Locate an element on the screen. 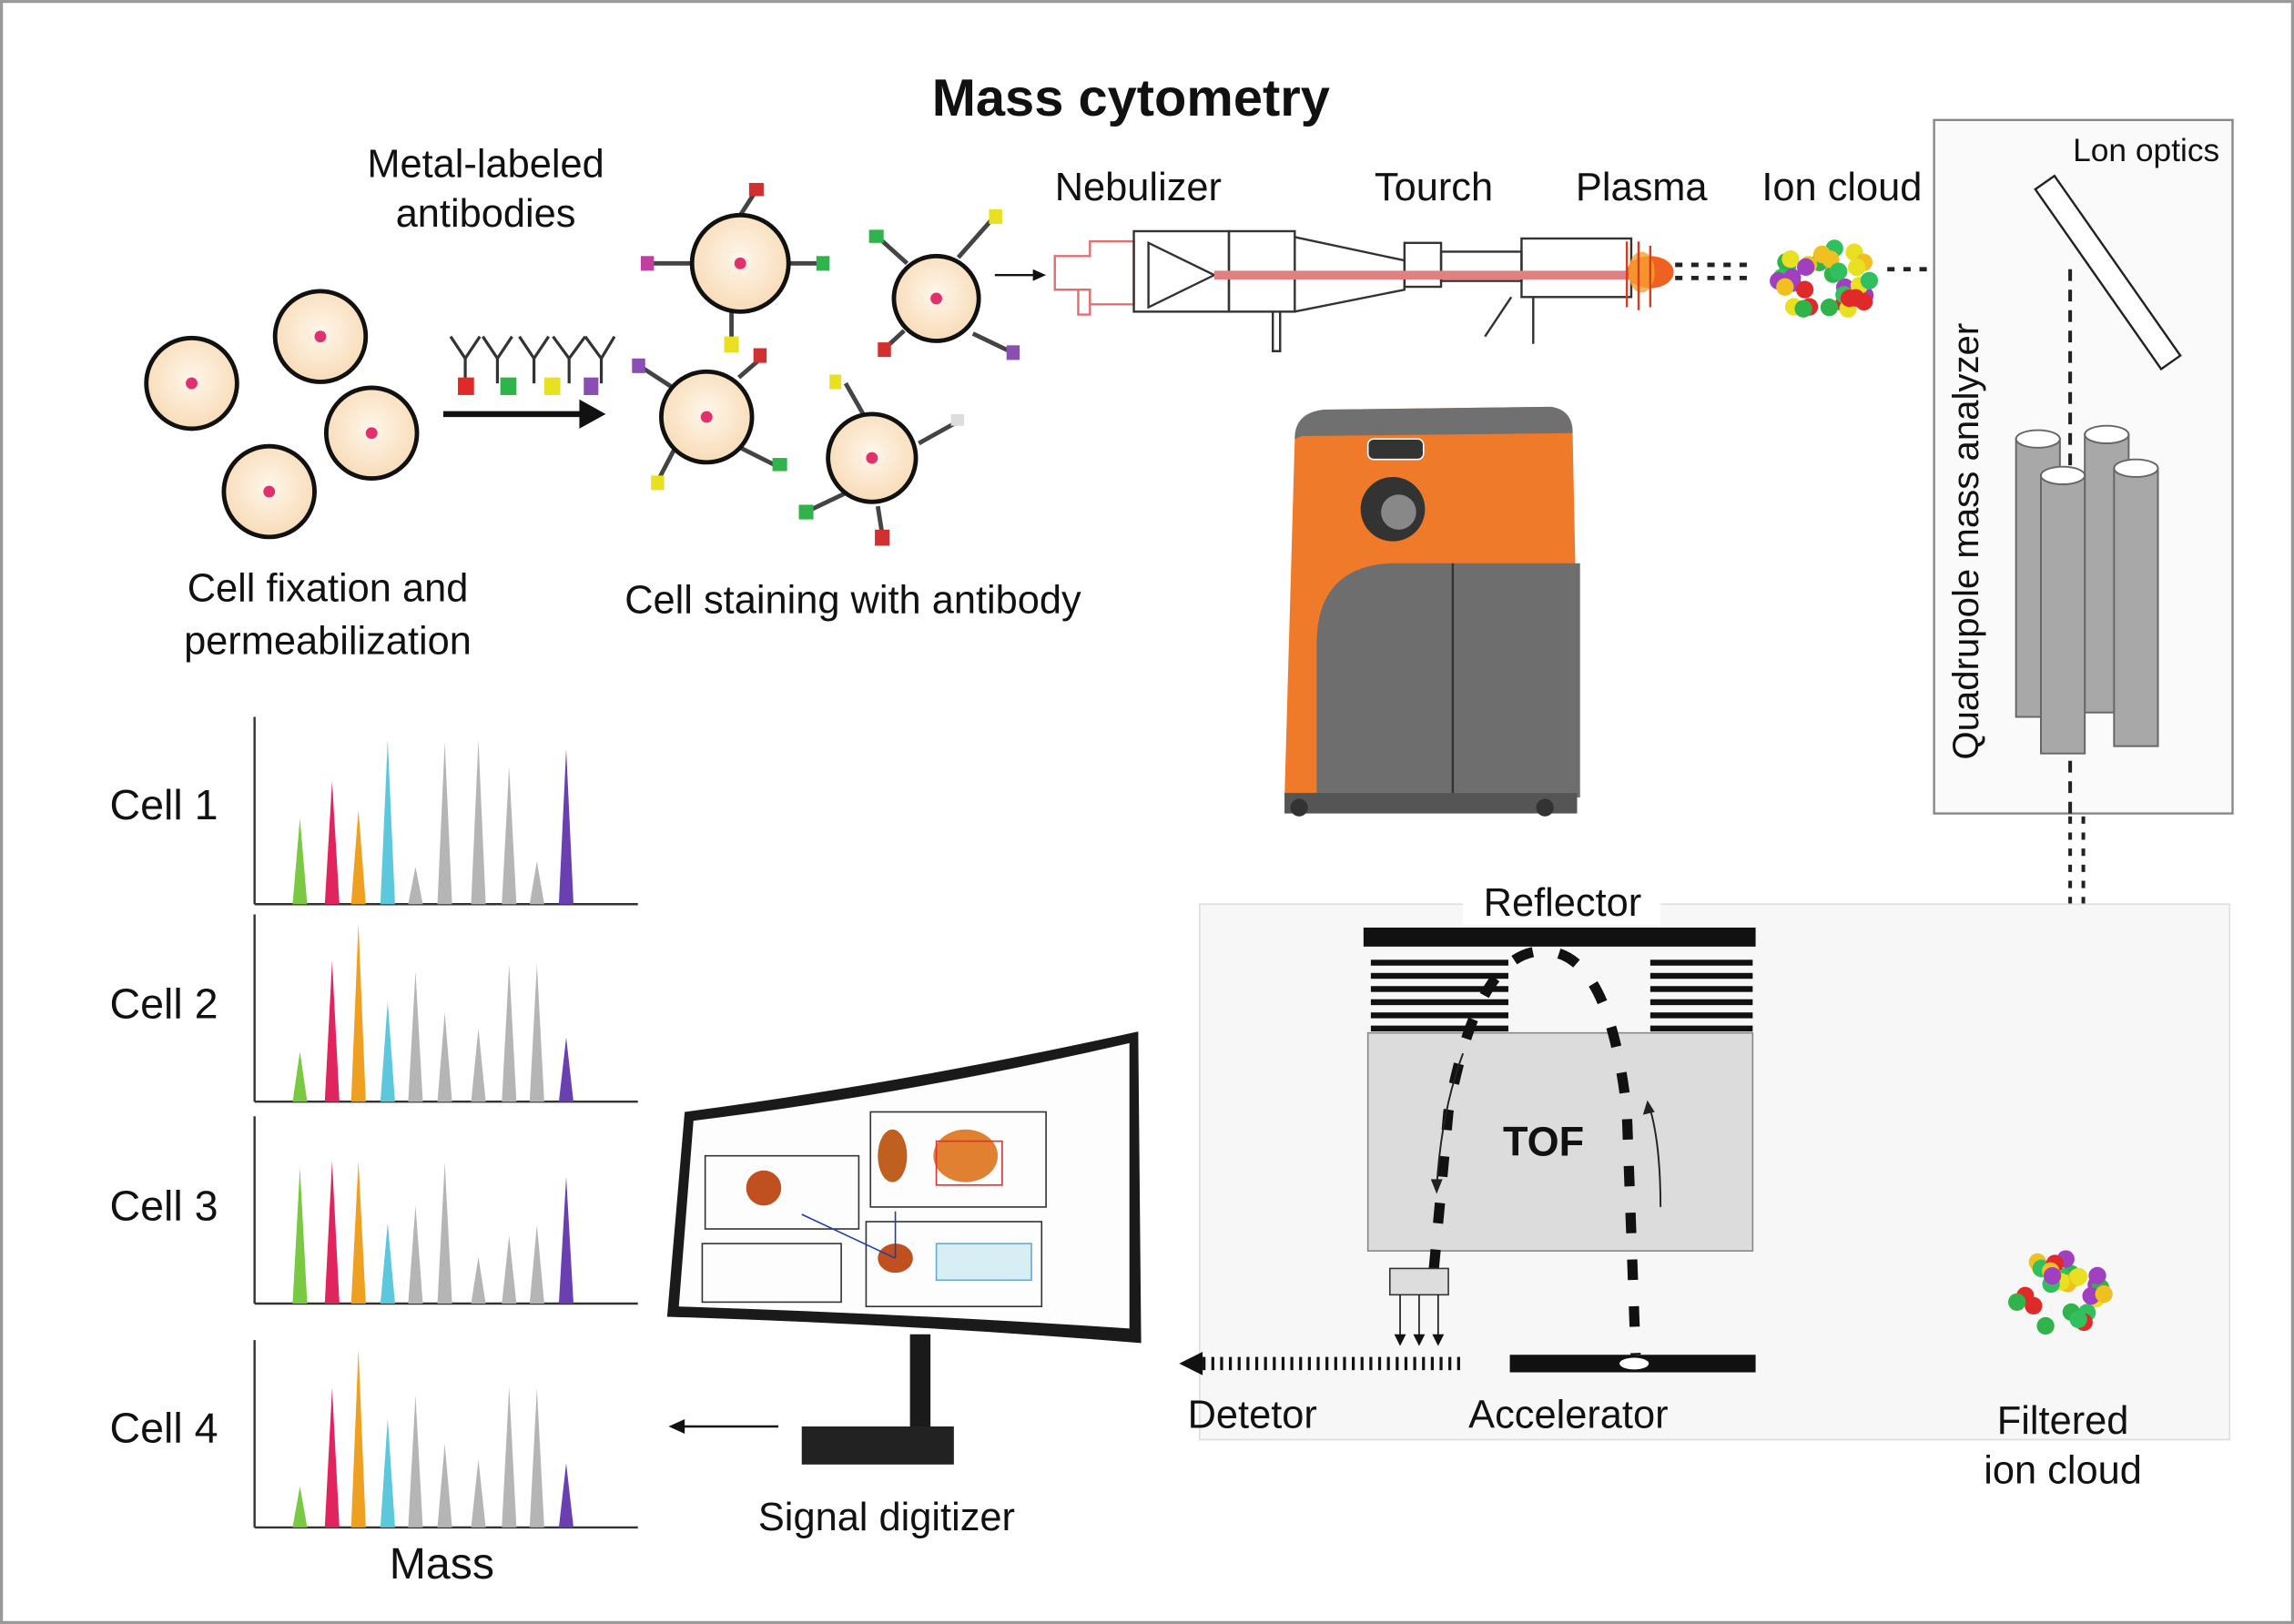 The width and height of the screenshot is (2294, 1624). diagram-title: Mass cytometry is located at coordinates (1131, 98).